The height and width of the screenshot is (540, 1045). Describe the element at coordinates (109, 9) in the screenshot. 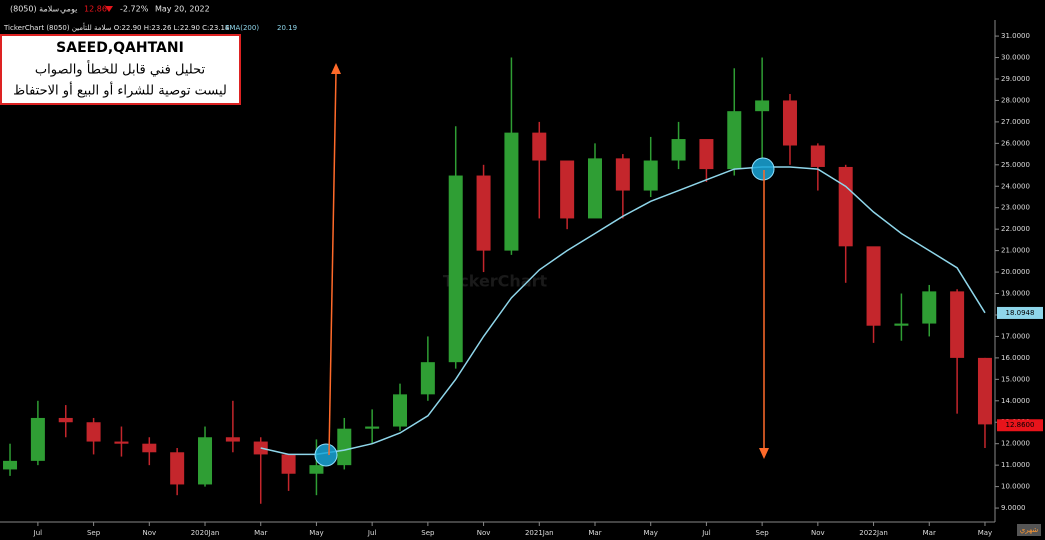

I see `down-icon` at that location.